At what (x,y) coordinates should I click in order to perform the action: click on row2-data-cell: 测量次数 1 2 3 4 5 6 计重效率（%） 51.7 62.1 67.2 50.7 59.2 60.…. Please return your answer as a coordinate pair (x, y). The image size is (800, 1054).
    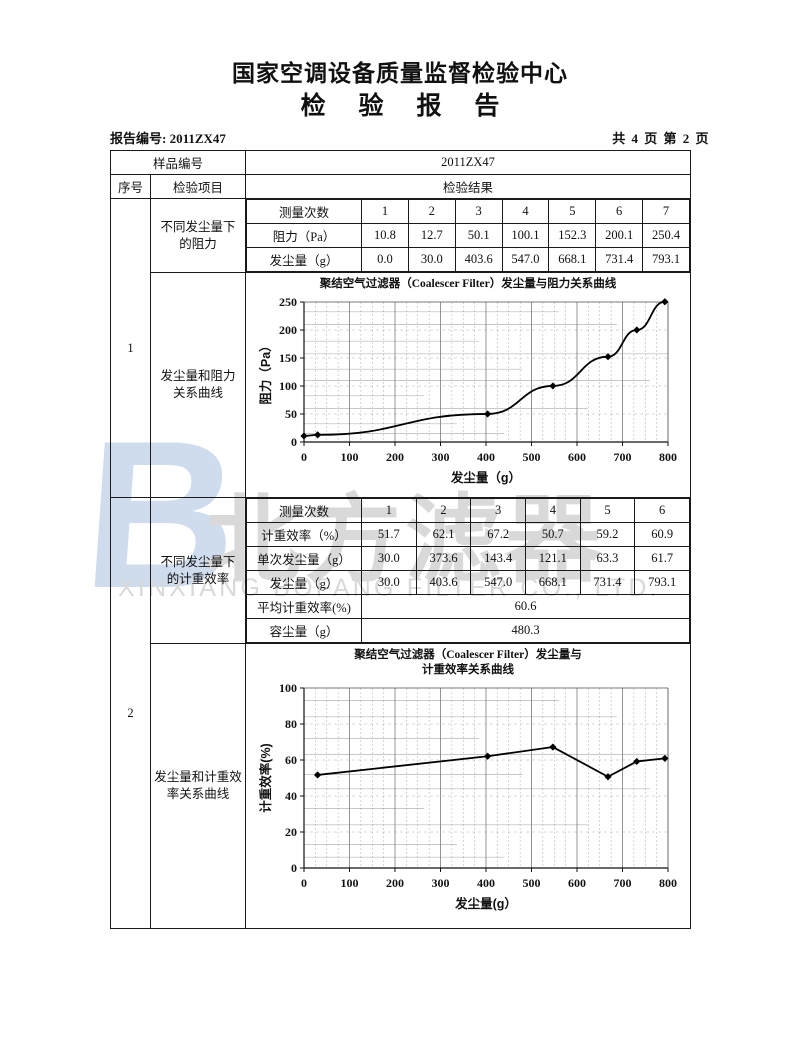
    Looking at the image, I should click on (468, 570).